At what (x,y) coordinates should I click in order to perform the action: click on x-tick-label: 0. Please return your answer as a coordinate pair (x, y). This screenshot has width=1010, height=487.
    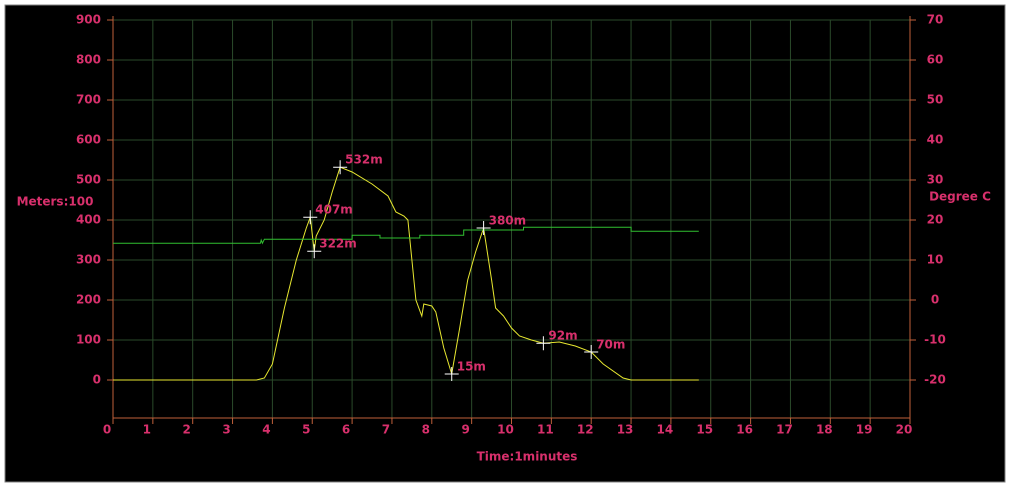
    Looking at the image, I should click on (107, 430).